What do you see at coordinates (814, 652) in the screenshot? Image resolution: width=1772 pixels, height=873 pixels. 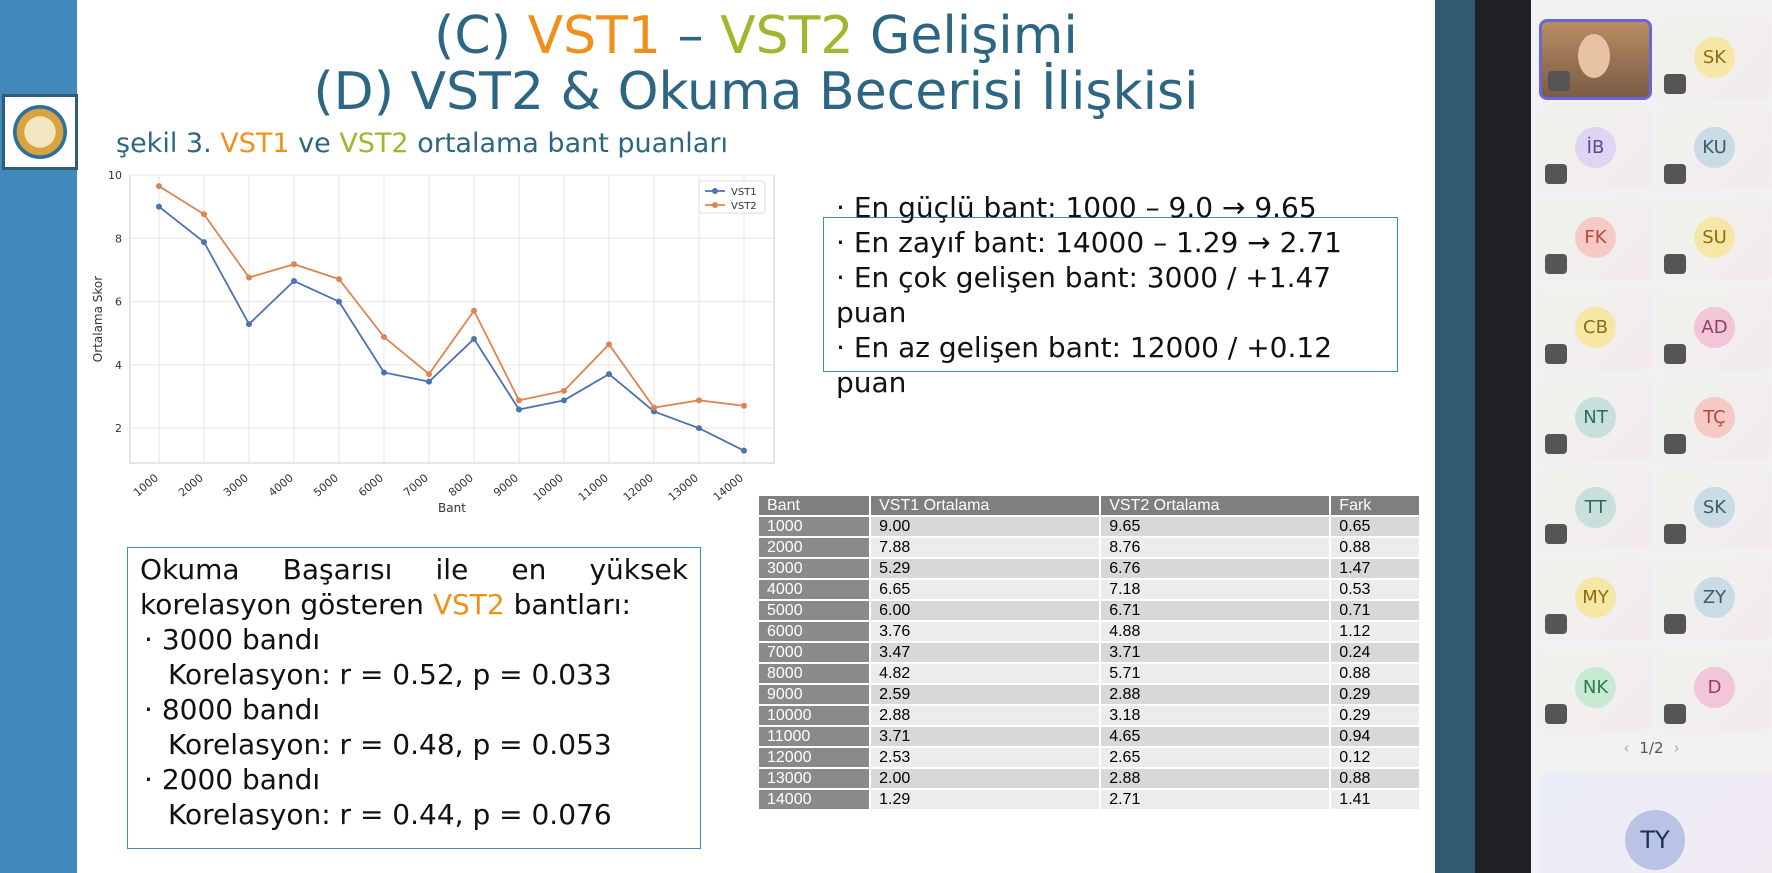 I see `table-cell: 7000` at bounding box center [814, 652].